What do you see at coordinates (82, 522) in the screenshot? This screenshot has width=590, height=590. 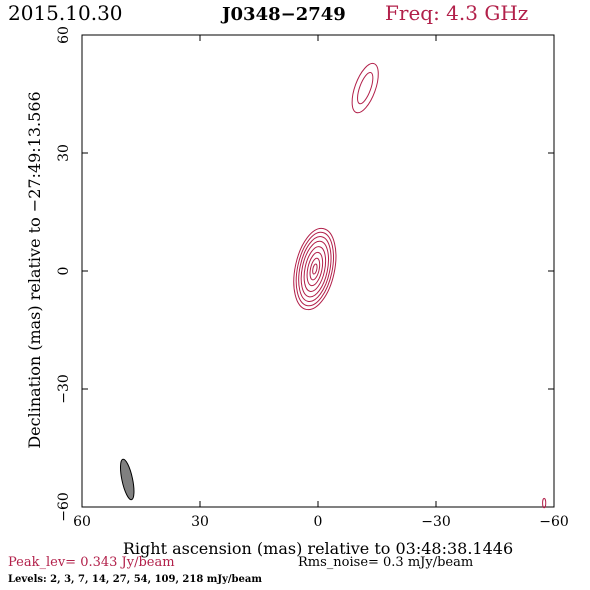 I see `x-tick-label: 60` at bounding box center [82, 522].